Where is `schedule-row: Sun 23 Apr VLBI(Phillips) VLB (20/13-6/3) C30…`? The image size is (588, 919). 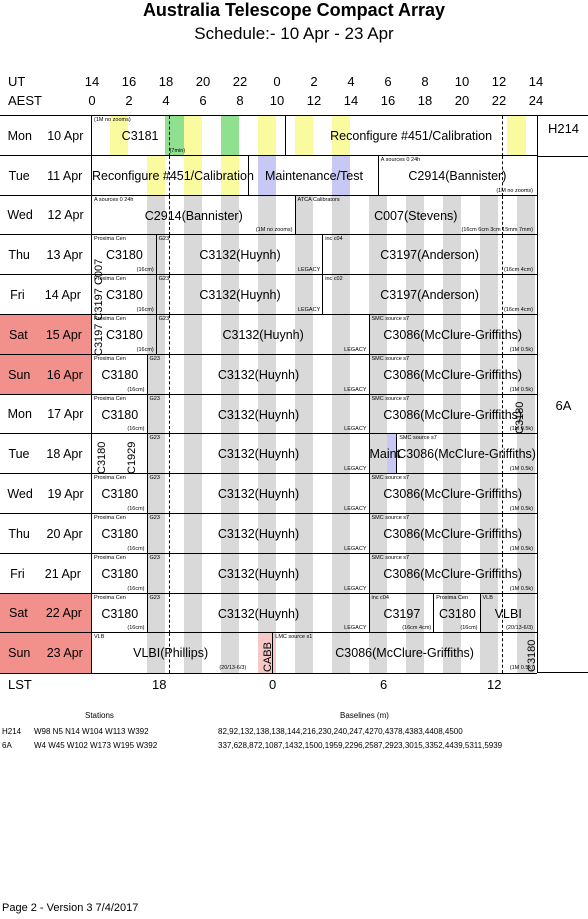 schedule-row: Sun 23 Apr VLBI(Phillips) VLB (20/13-6/3) C30… is located at coordinates (268, 653).